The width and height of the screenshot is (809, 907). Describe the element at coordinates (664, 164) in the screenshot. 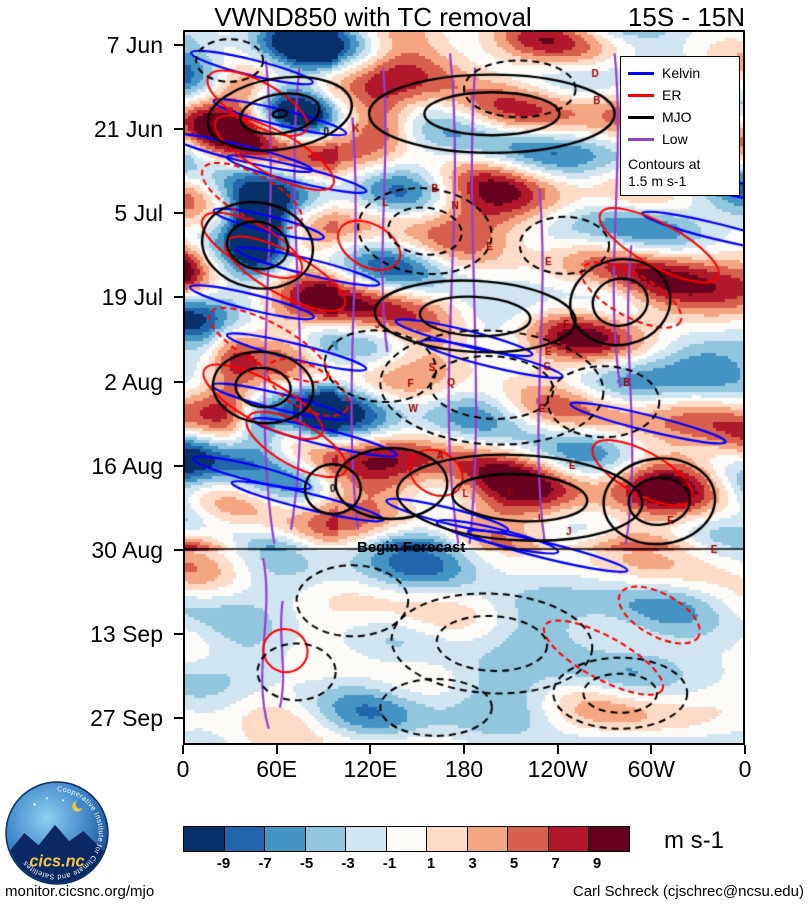

I see `contour-note-line1: Contours at` at that location.